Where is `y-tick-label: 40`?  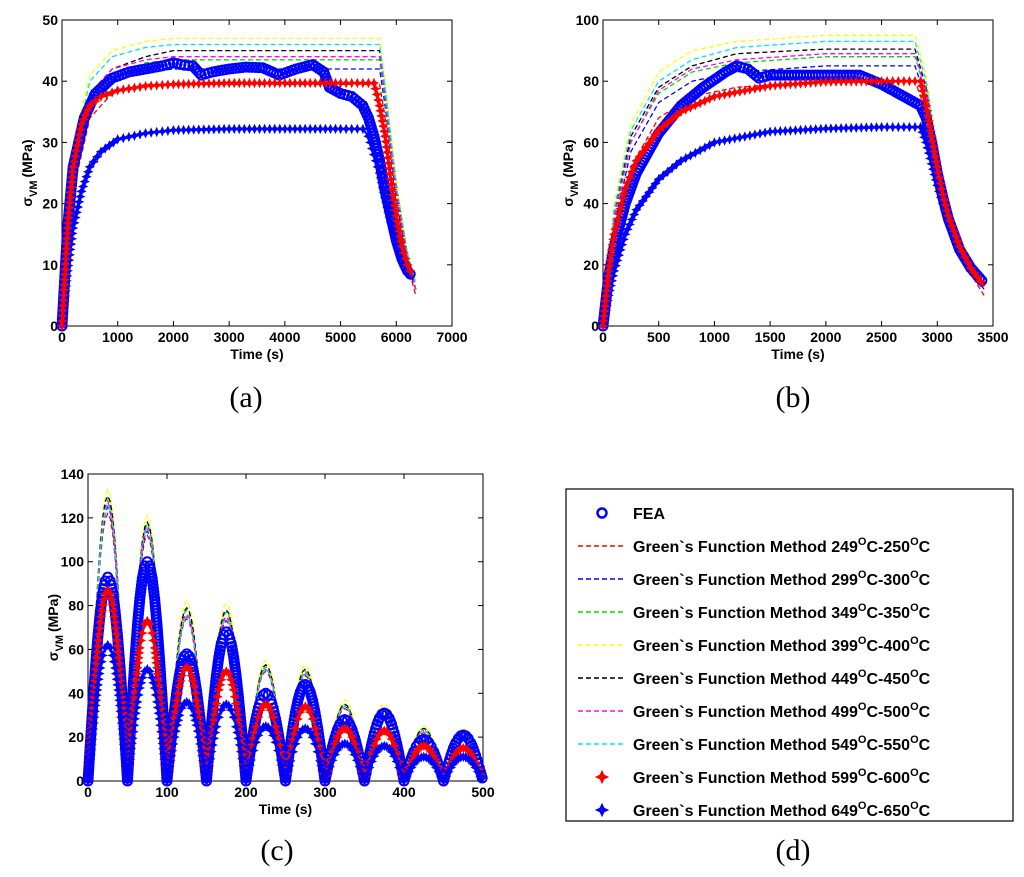 y-tick-label: 40 is located at coordinates (50, 81).